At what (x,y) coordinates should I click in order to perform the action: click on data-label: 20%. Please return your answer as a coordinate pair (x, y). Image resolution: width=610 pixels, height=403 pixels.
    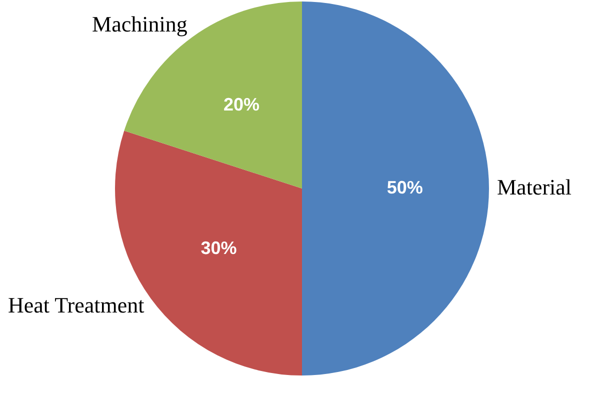
    Looking at the image, I should click on (242, 104).